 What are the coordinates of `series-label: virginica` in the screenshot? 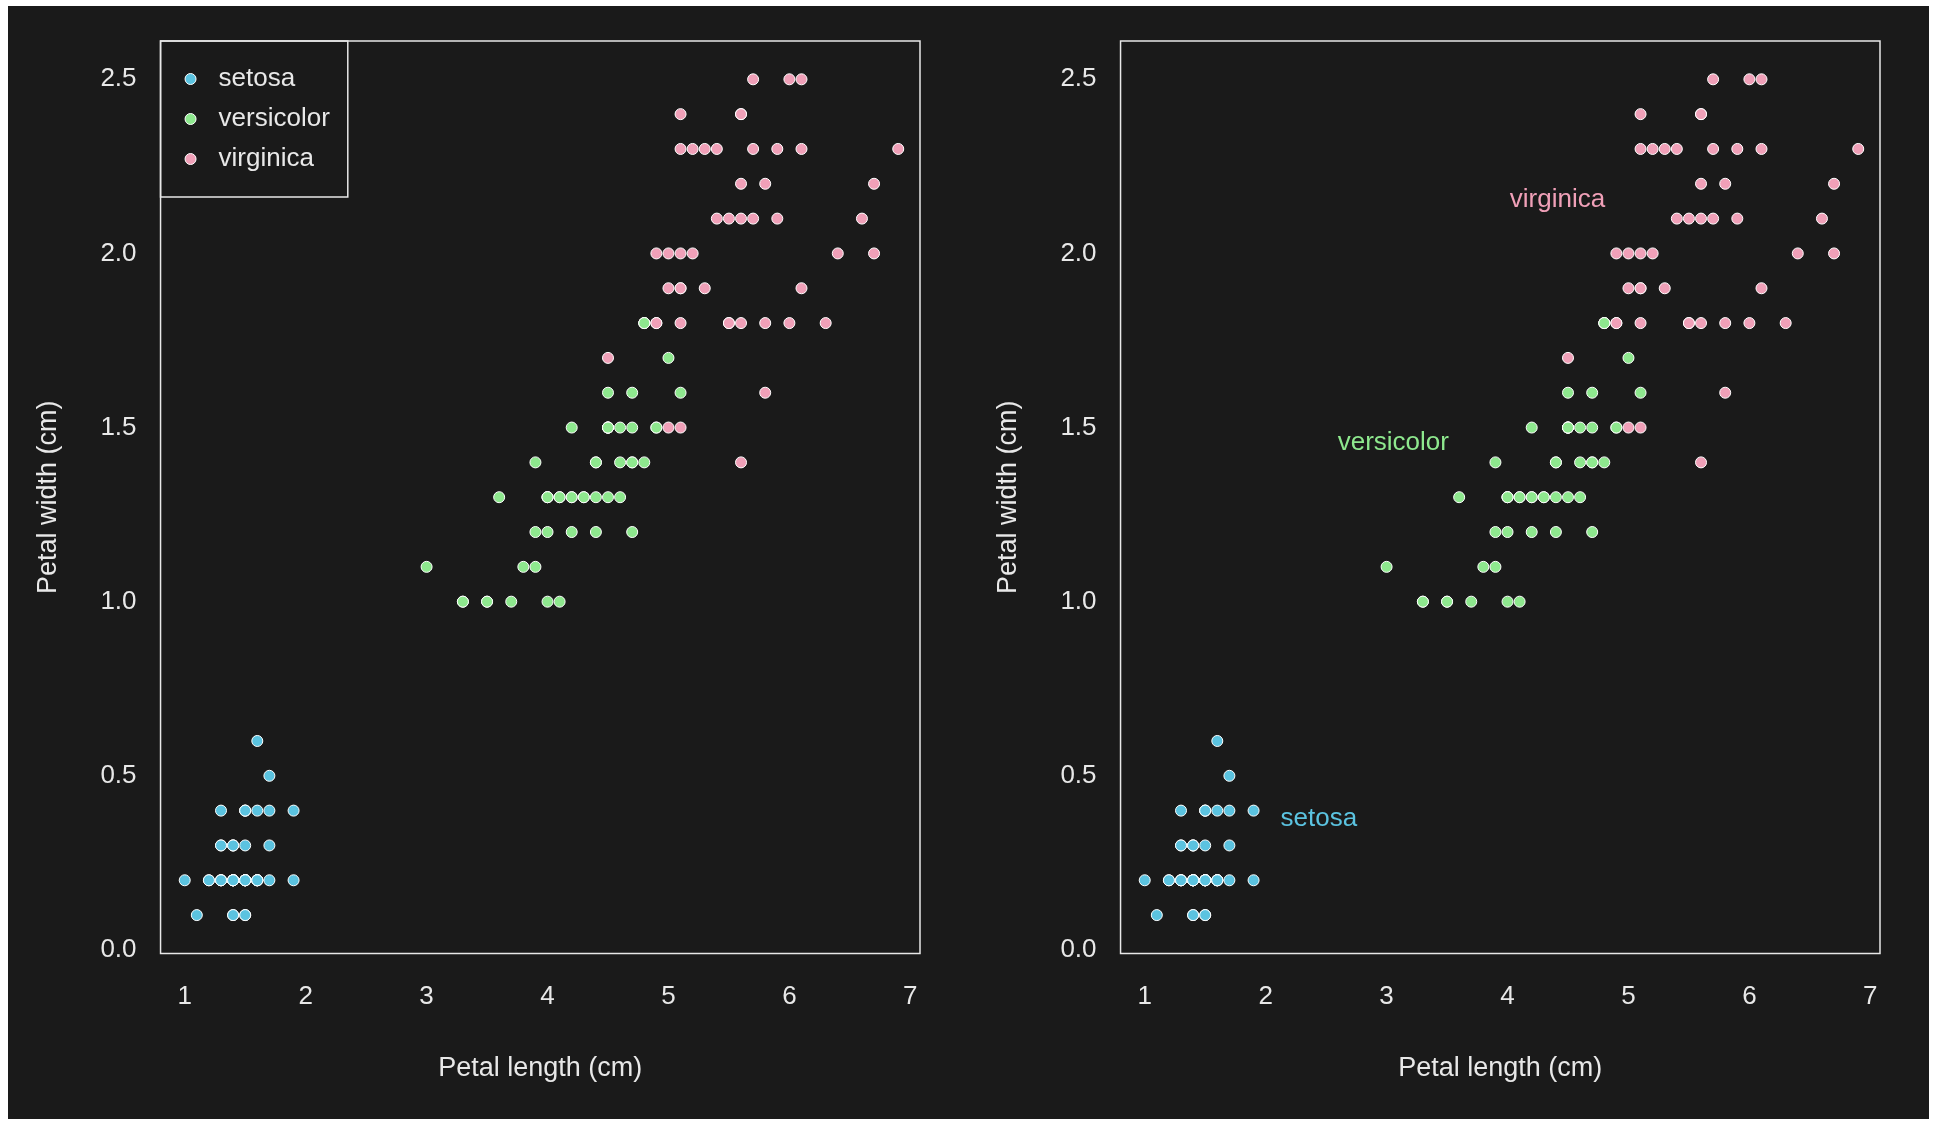 It's located at (1557, 197).